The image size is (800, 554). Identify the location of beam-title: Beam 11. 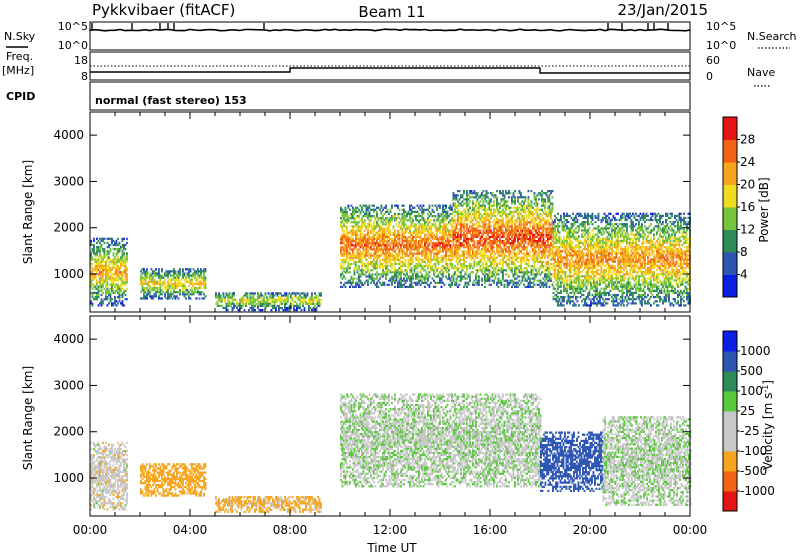
(391, 12).